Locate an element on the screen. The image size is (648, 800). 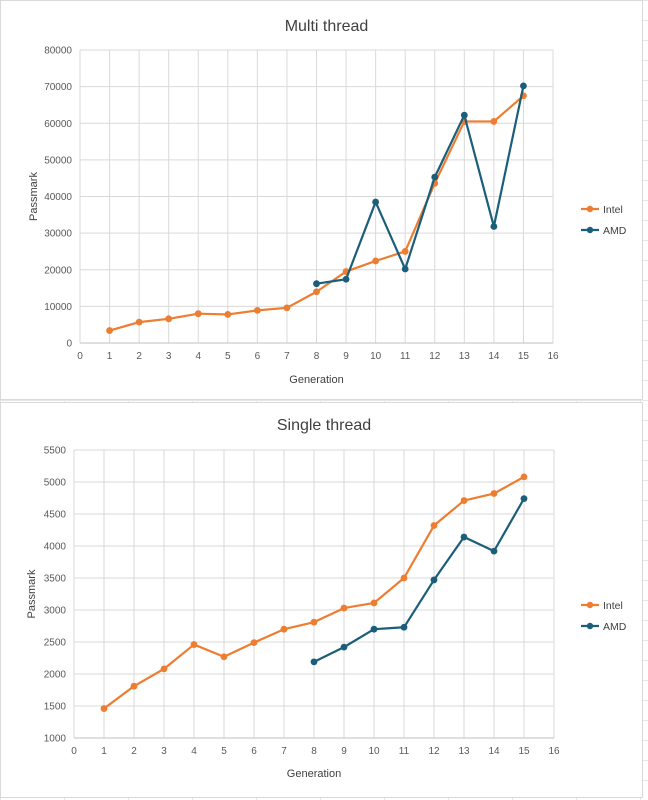
chart2-y-tick-label: 4500 is located at coordinates (55, 515).